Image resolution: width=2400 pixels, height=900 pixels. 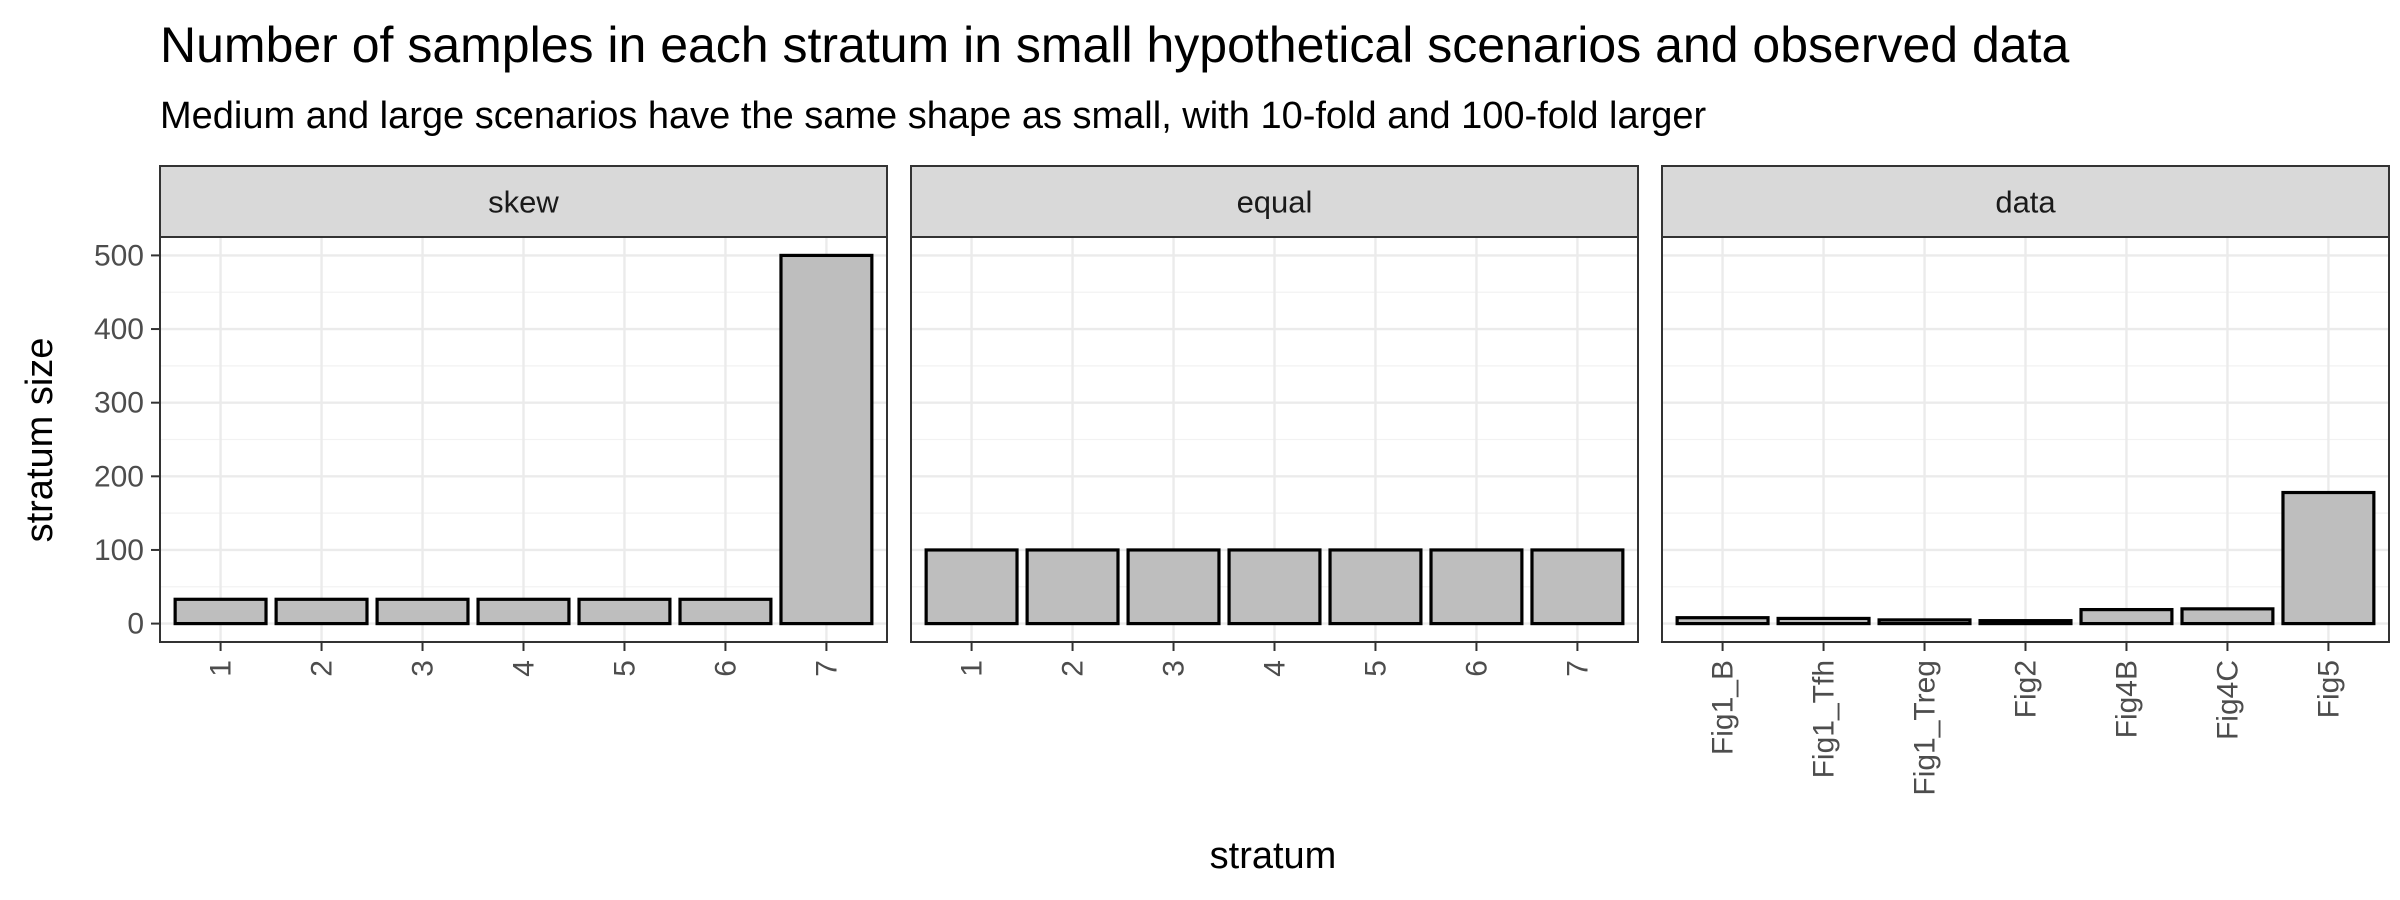 What do you see at coordinates (523, 202) in the screenshot?
I see `facet-strip-label: skew` at bounding box center [523, 202].